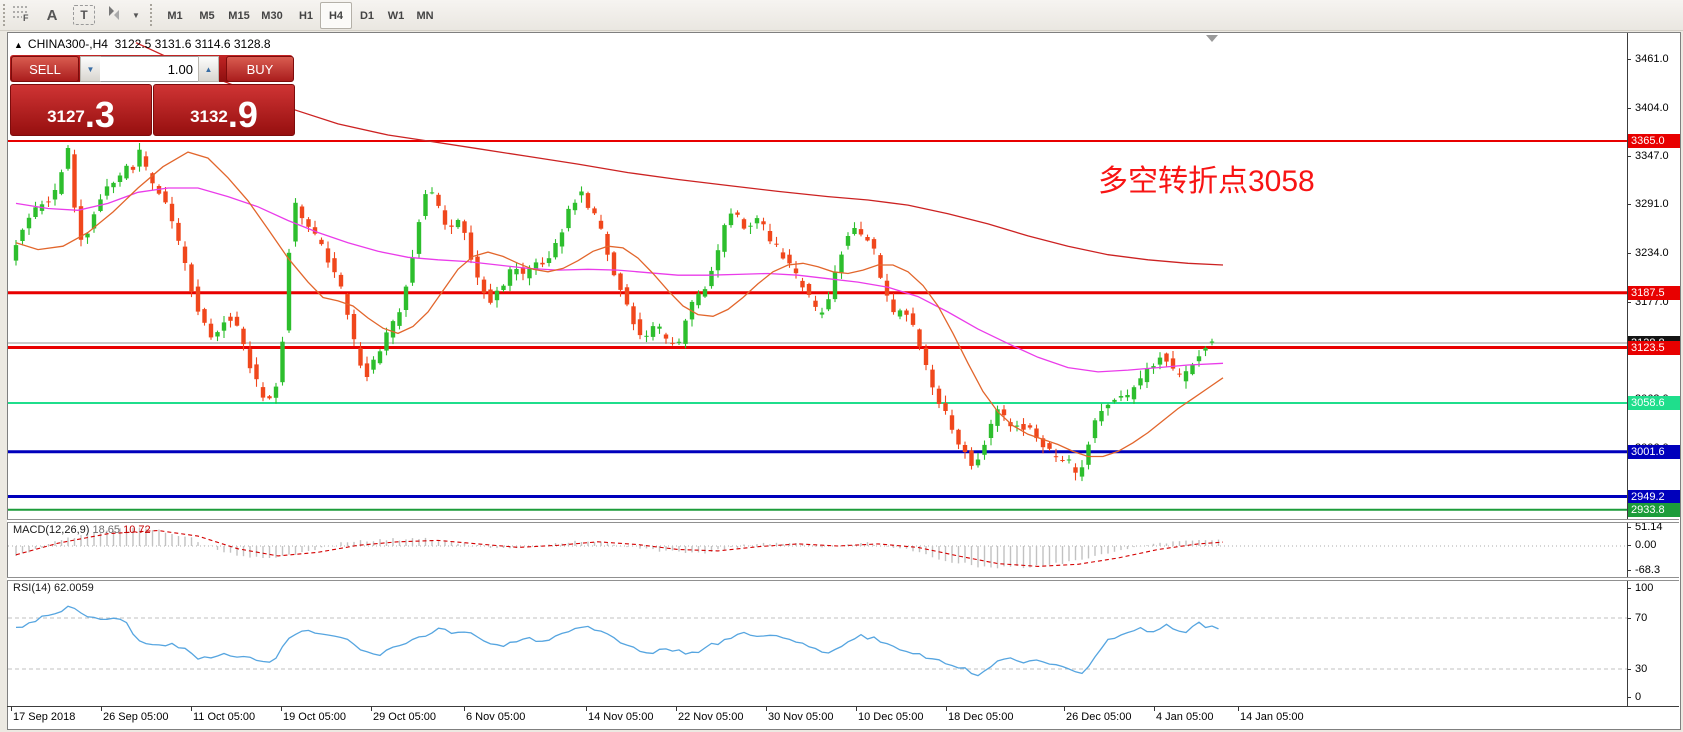 This screenshot has height=732, width=1683. I want to click on arrows-glyph, so click(114, 13).